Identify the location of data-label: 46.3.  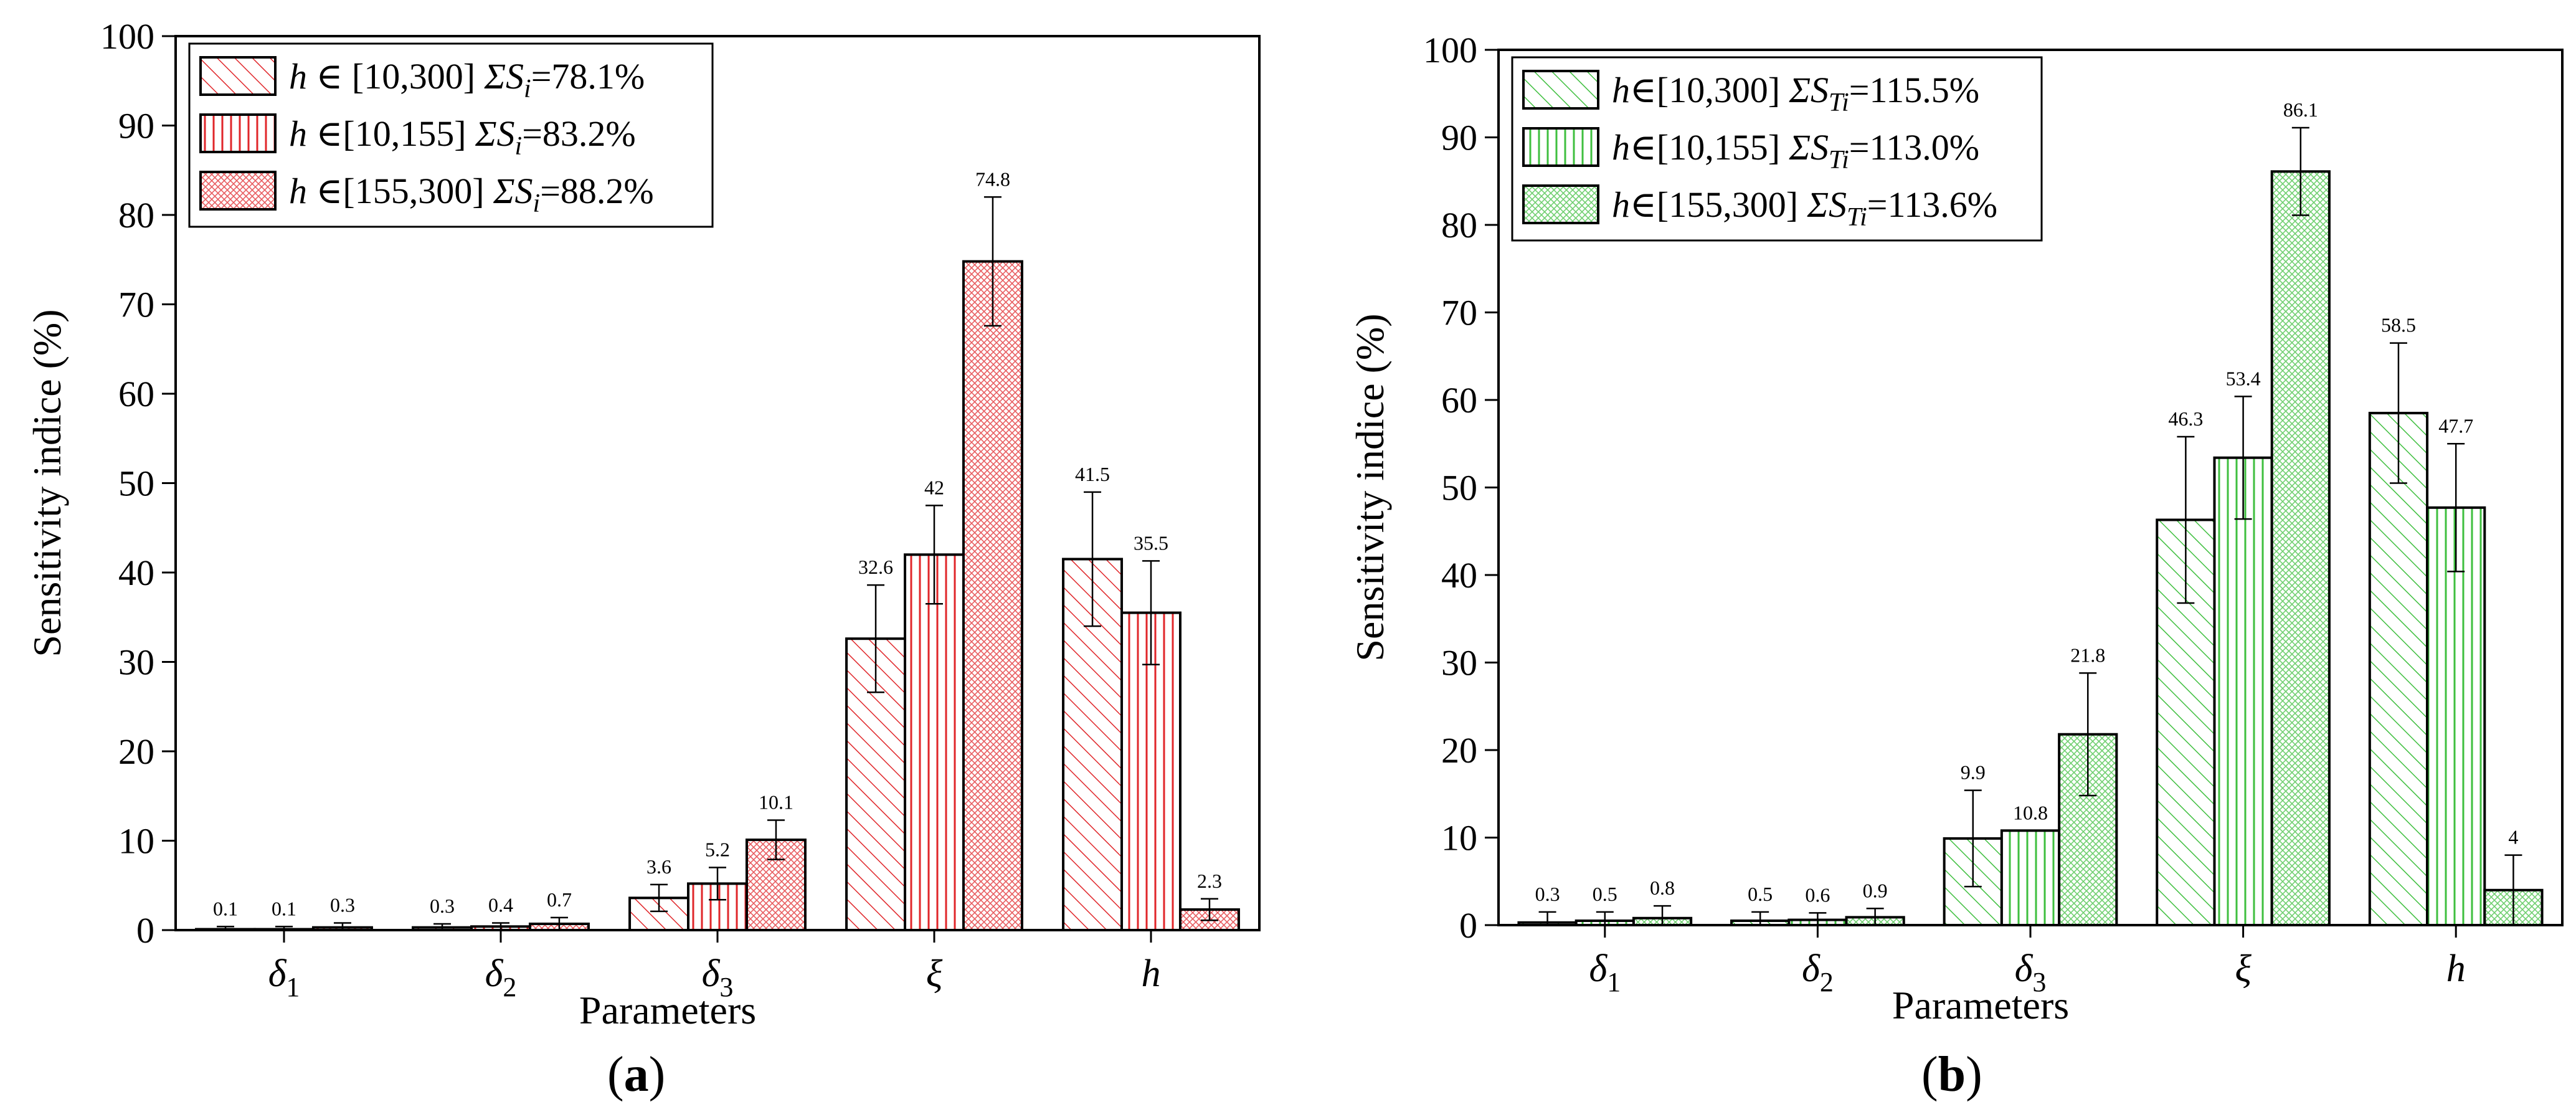
(2186, 418).